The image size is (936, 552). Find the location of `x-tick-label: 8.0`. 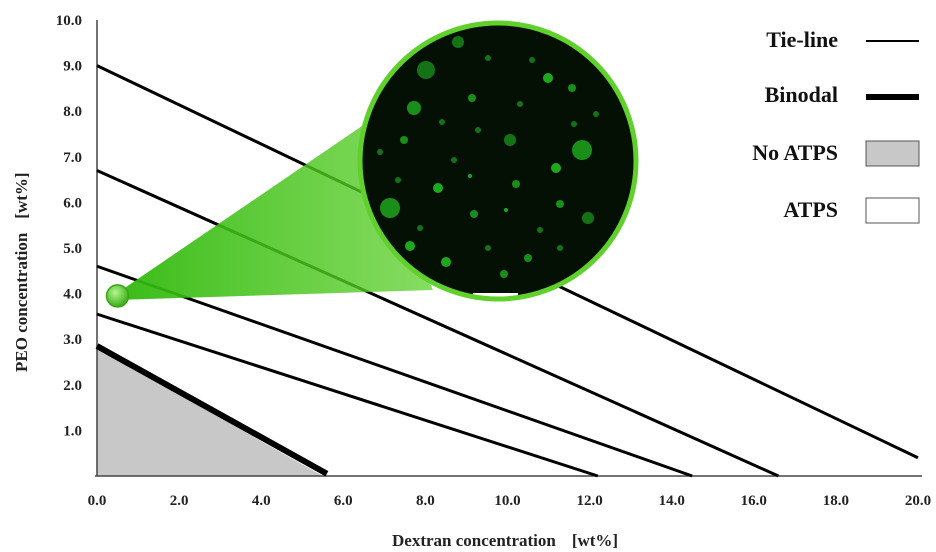

x-tick-label: 8.0 is located at coordinates (425, 501).